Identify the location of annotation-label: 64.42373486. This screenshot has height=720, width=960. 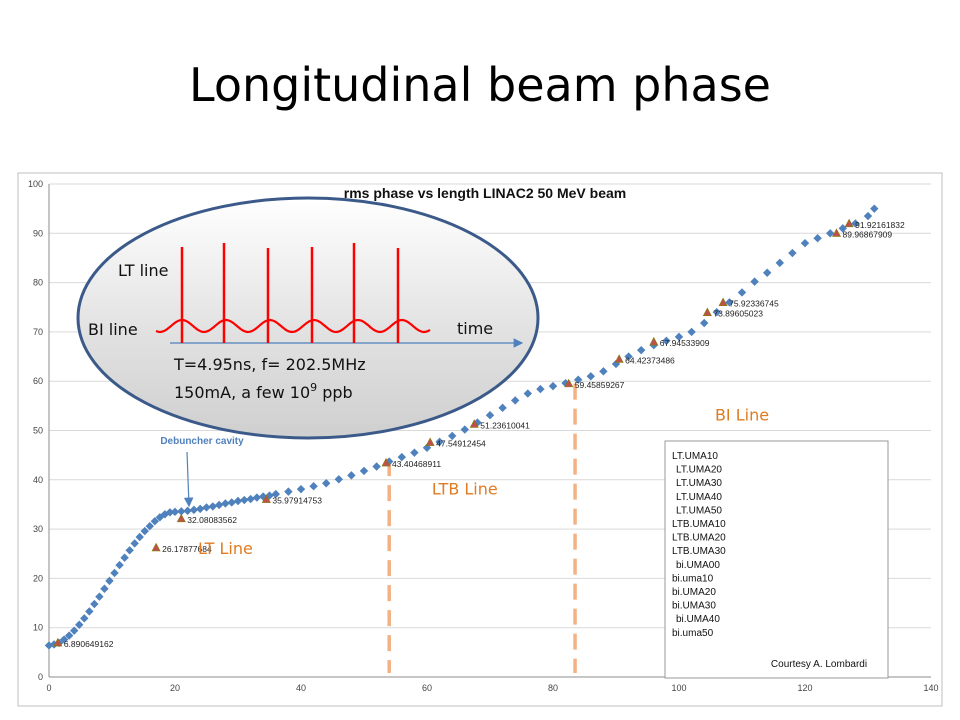
(650, 360).